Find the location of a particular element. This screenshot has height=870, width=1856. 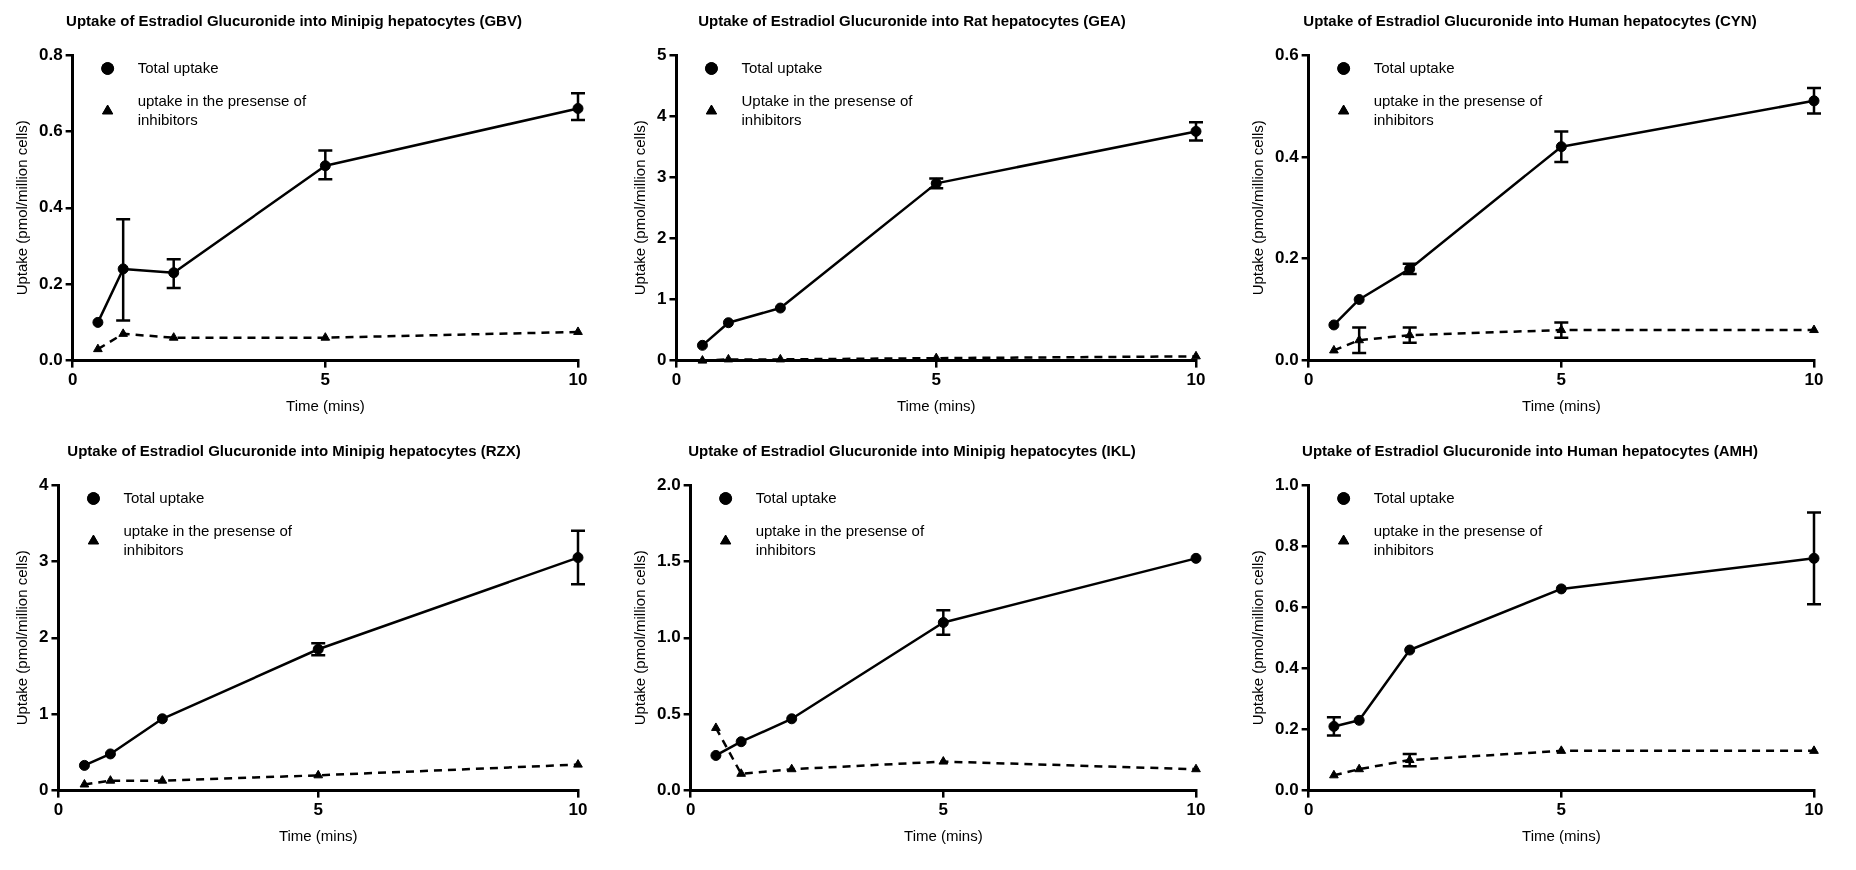

chart-title: Uptake of Estradiol Glucuronide into Human hepatocytes (CYN) is located at coordinates (1530, 21).